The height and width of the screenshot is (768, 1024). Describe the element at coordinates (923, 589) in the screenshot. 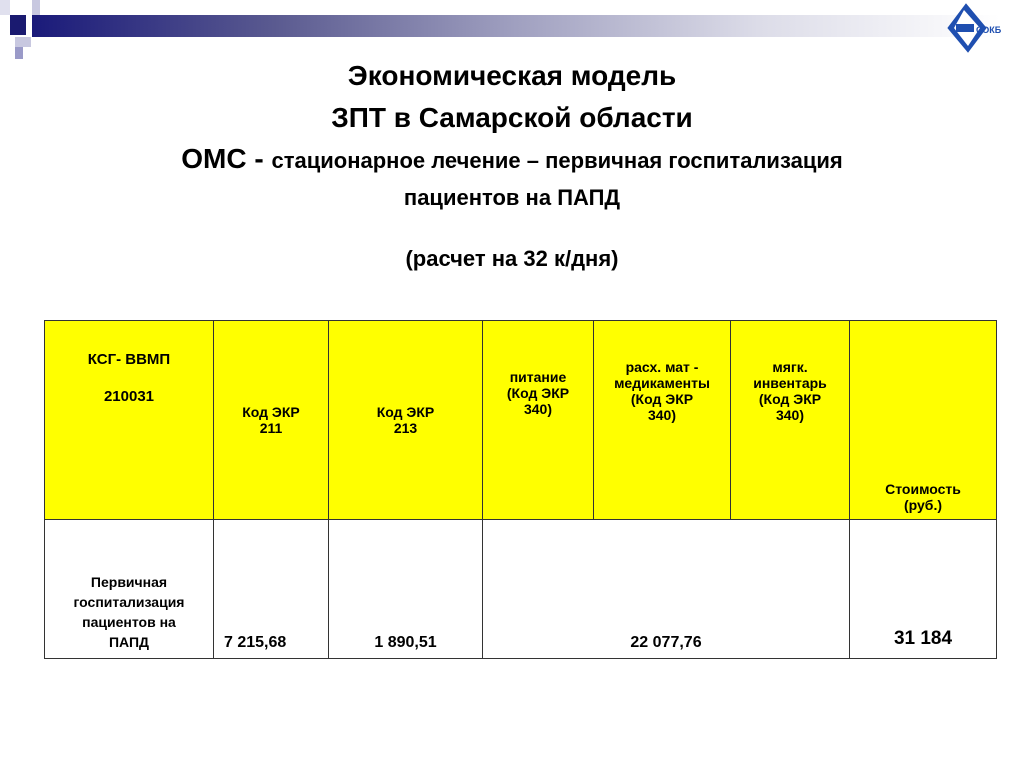

I see `value-cost: 31 184` at that location.